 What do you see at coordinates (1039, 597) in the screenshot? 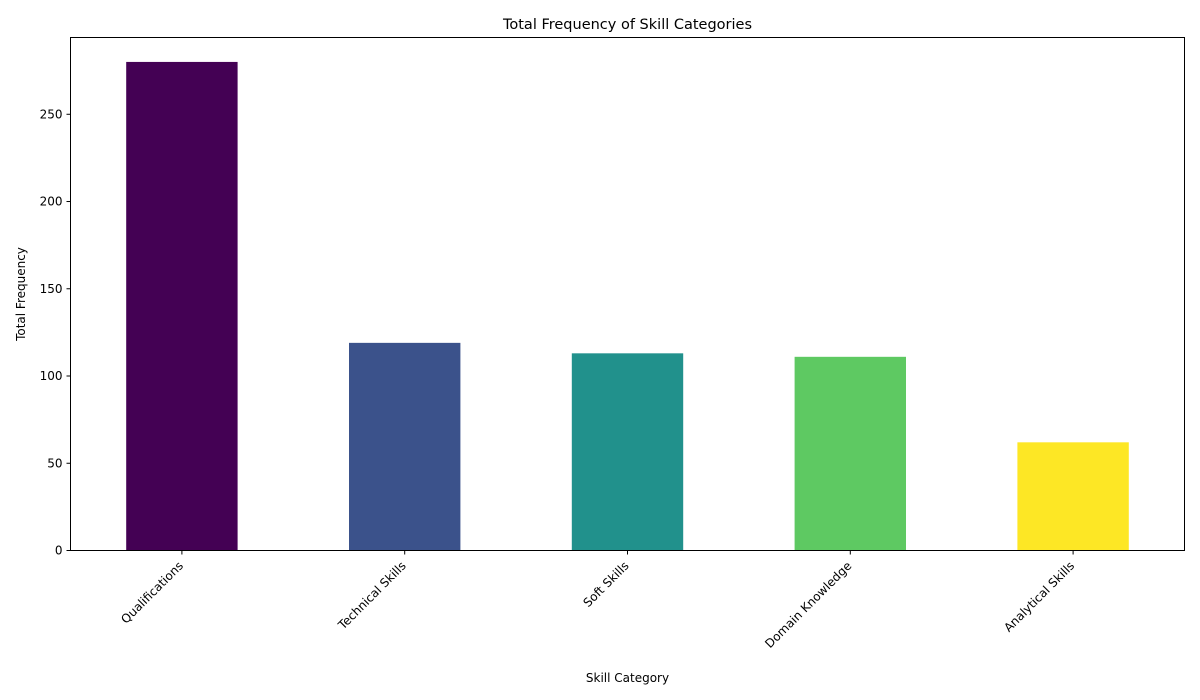
I see `x-tick-label: Analytical Skills` at bounding box center [1039, 597].